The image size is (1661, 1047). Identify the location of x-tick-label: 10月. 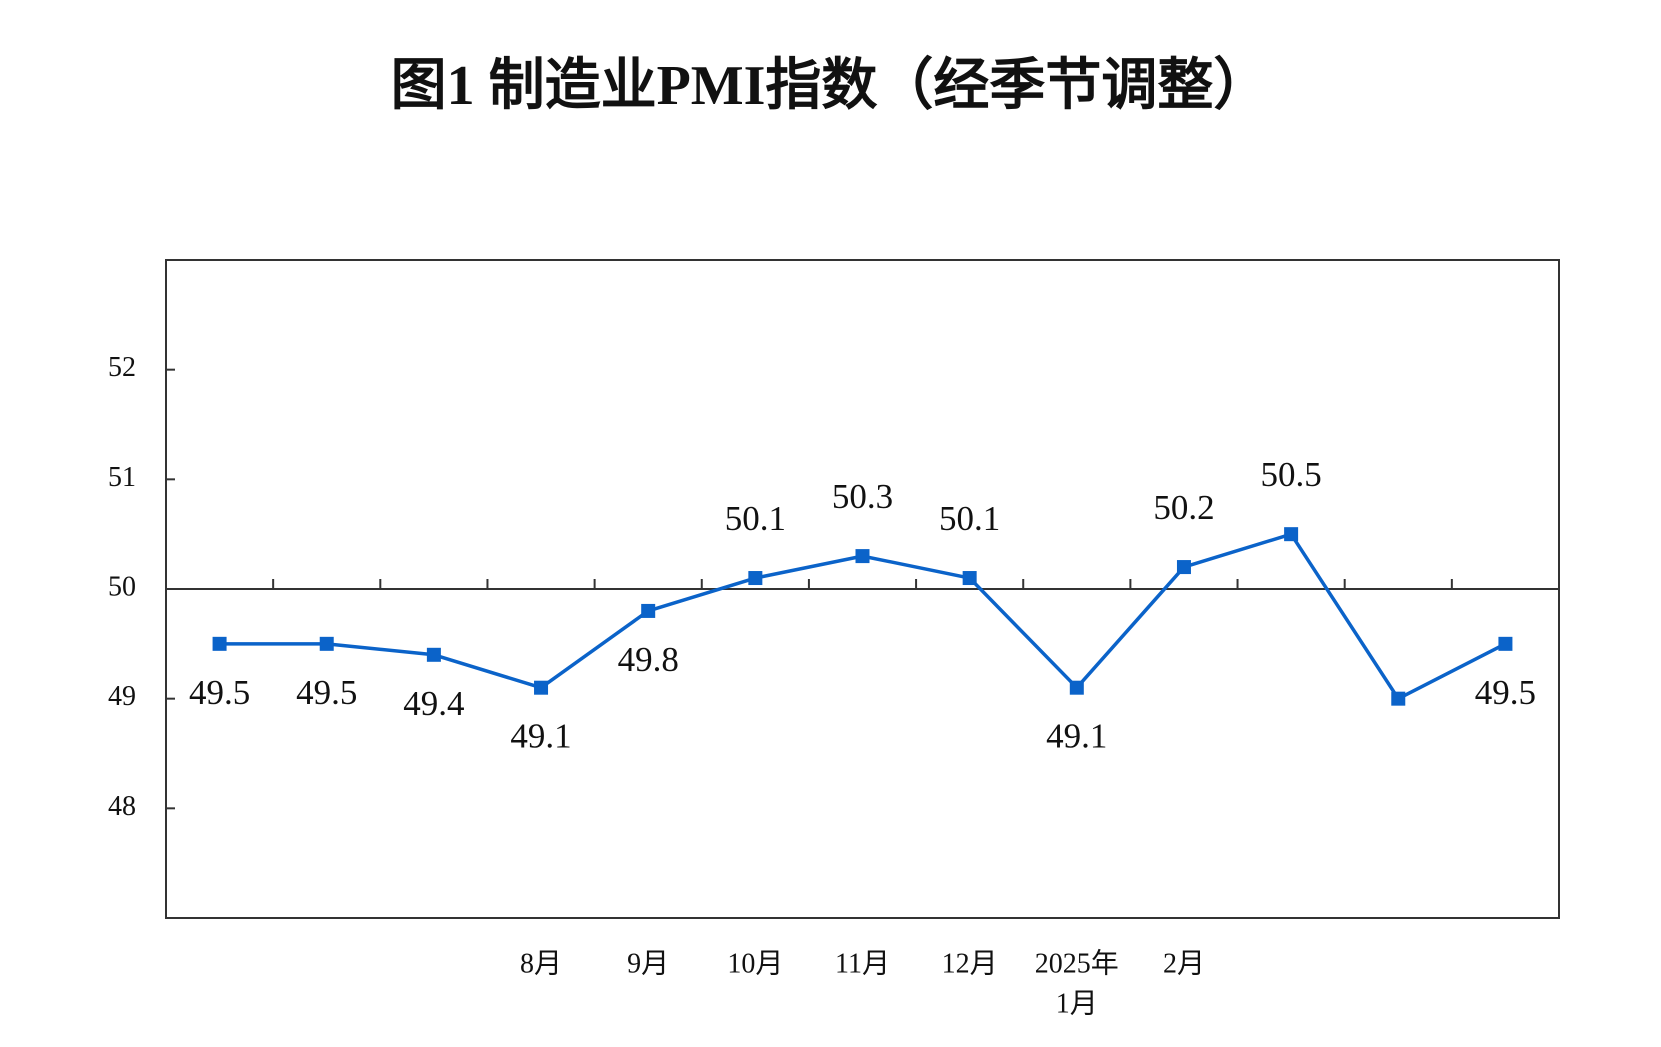
(755, 963).